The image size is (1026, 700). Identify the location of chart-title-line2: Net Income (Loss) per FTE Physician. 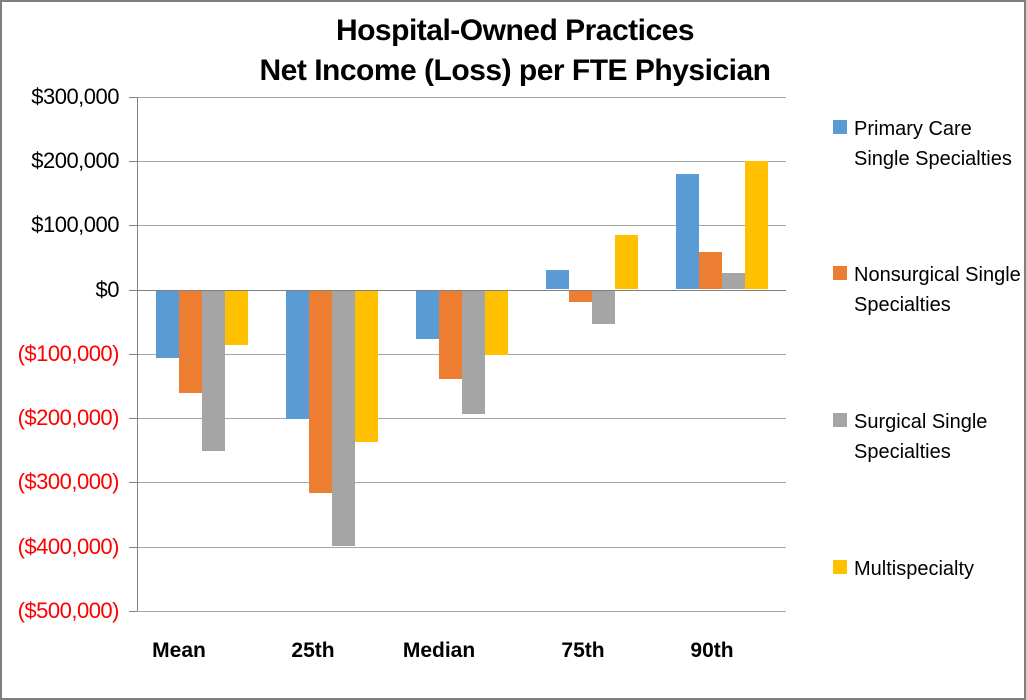
(515, 70).